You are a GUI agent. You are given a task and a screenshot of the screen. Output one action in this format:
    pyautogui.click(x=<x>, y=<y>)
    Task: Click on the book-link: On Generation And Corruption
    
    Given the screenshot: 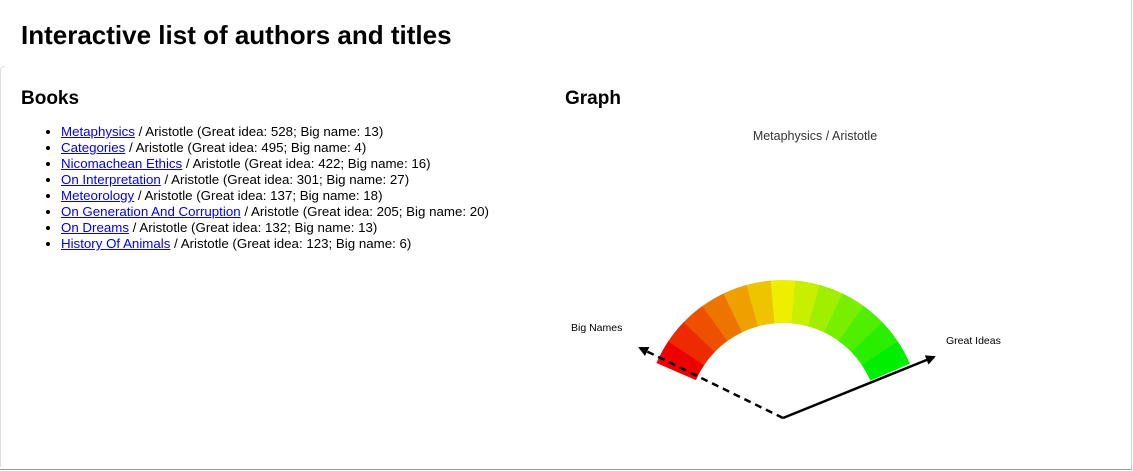 What is the action you would take?
    pyautogui.click(x=151, y=211)
    